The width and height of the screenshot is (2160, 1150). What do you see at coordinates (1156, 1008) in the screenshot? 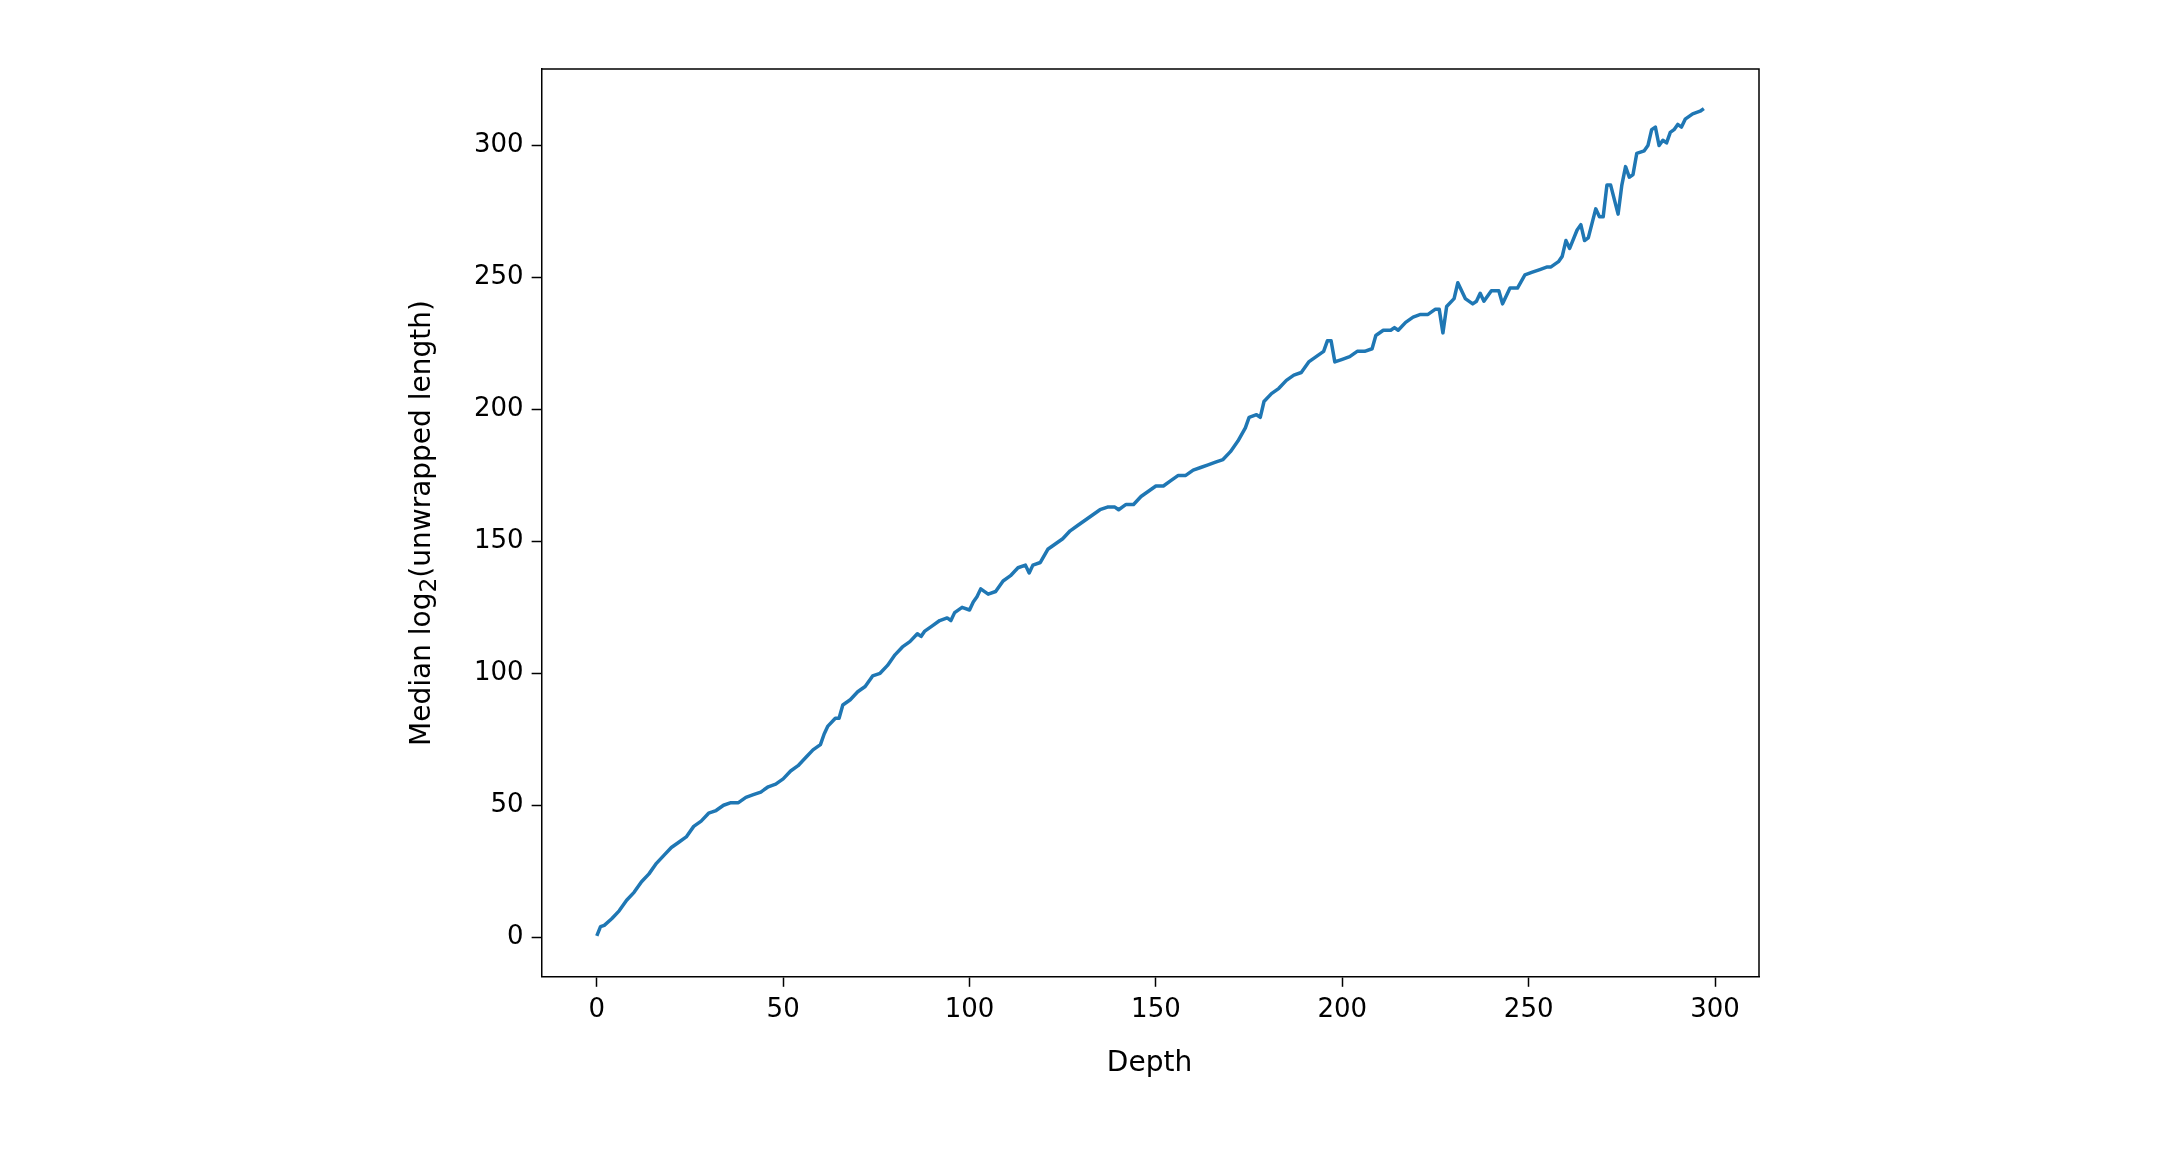
I see `x-tick-label: 150` at bounding box center [1156, 1008].